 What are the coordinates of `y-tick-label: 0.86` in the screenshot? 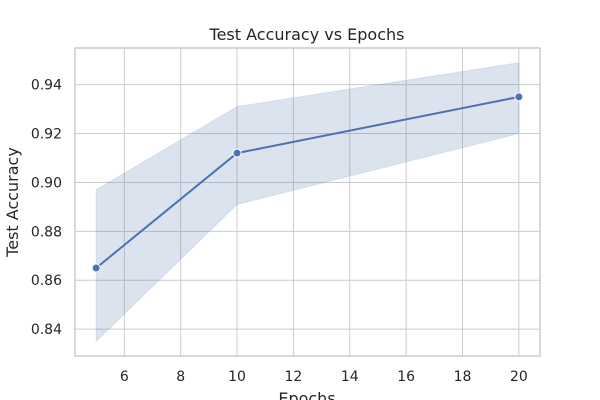 It's located at (46, 281).